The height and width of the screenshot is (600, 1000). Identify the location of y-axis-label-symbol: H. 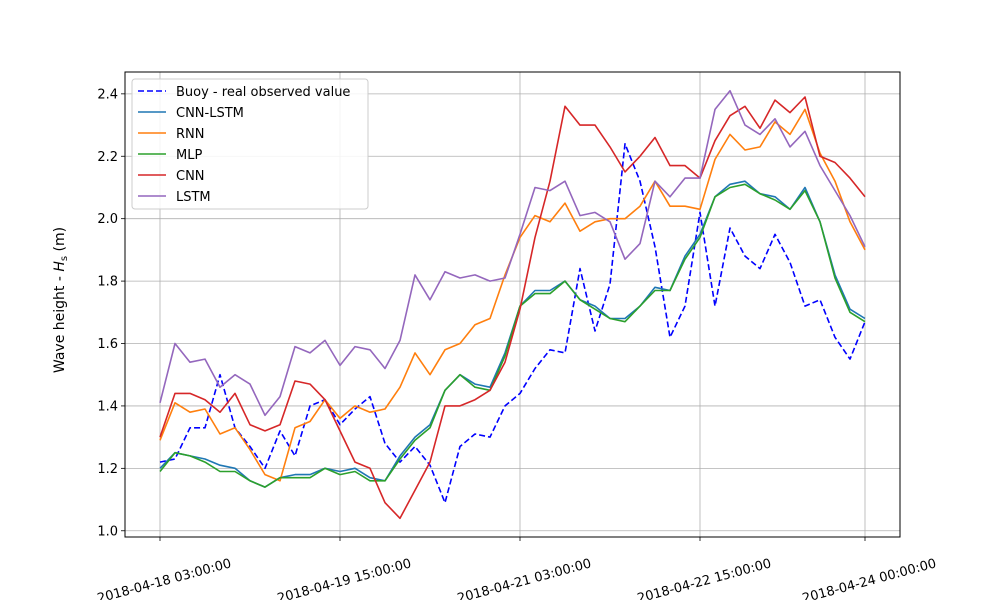
(60, 266).